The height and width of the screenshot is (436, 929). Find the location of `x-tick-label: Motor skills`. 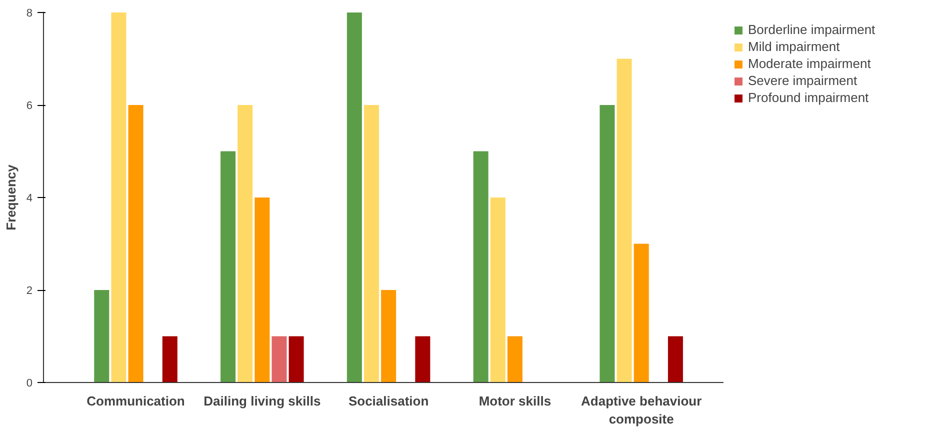

x-tick-label: Motor skills is located at coordinates (515, 401).